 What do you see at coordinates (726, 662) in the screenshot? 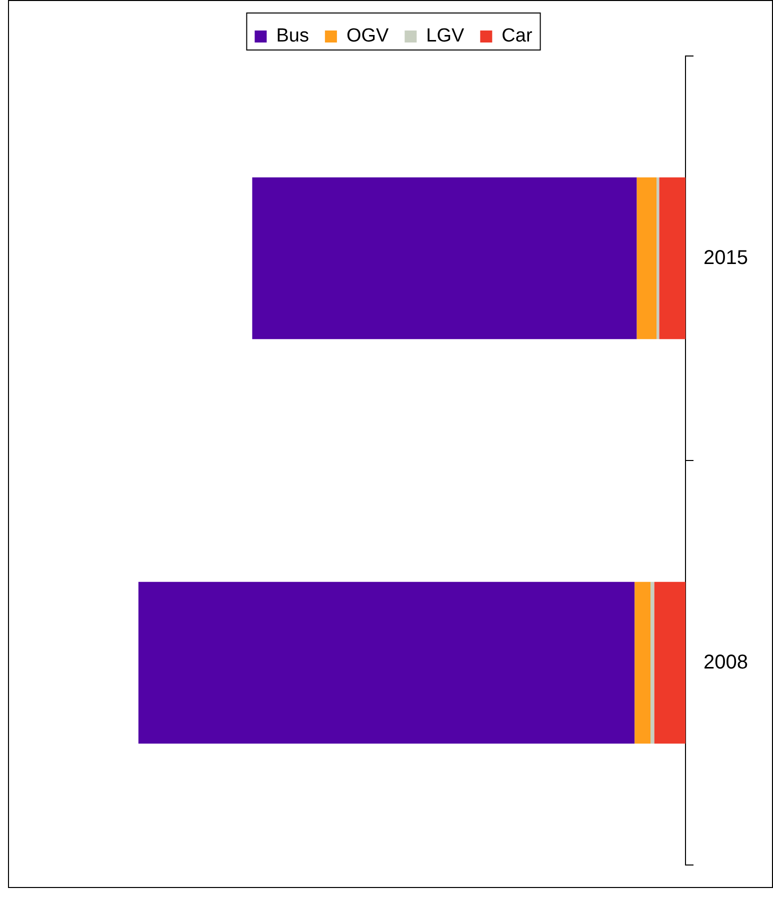
I see `y-tick-label: 2008` at bounding box center [726, 662].